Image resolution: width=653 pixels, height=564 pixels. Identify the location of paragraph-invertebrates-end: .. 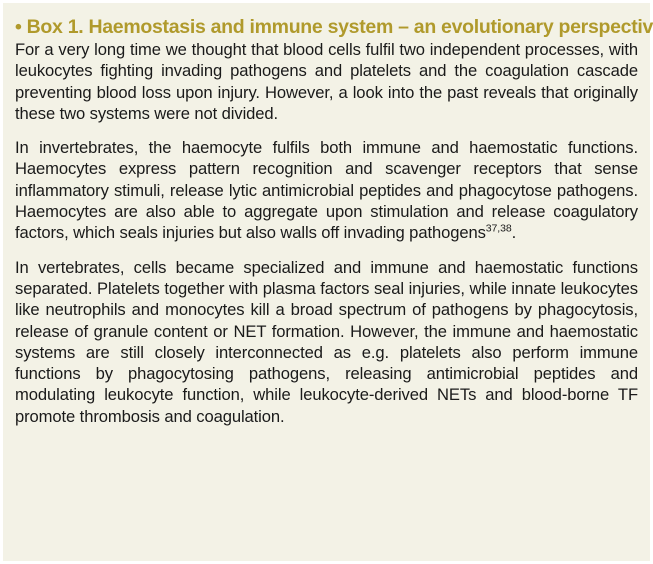
(514, 233).